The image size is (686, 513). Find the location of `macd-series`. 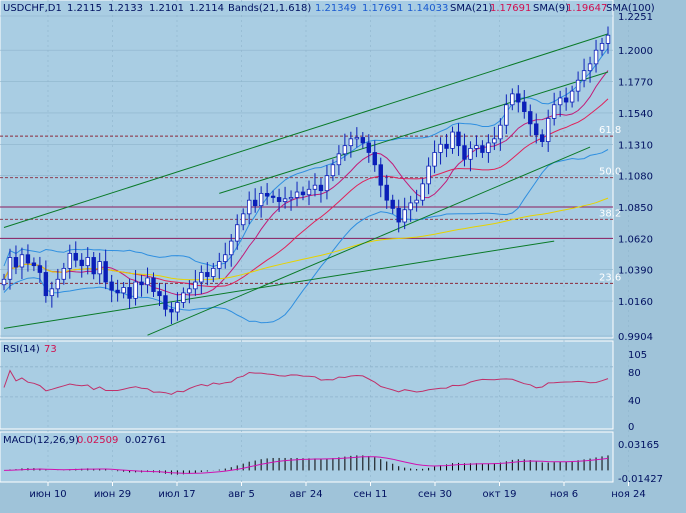

macd-series is located at coordinates (306, 465).